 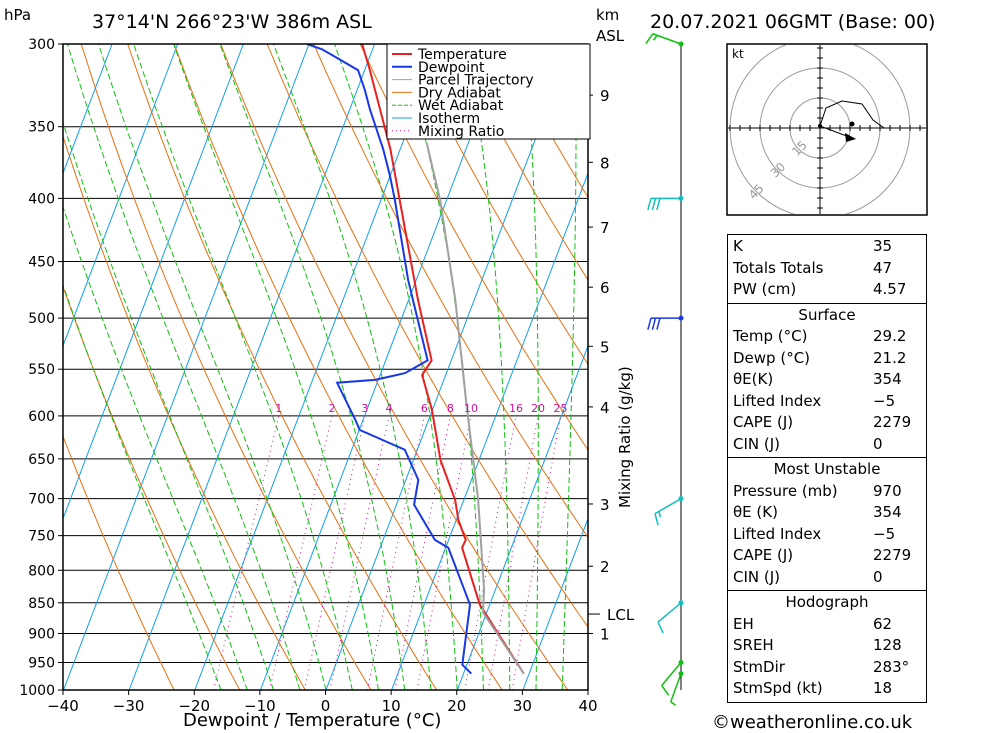 What do you see at coordinates (41, 128) in the screenshot?
I see `y-tick-label: 350` at bounding box center [41, 128].